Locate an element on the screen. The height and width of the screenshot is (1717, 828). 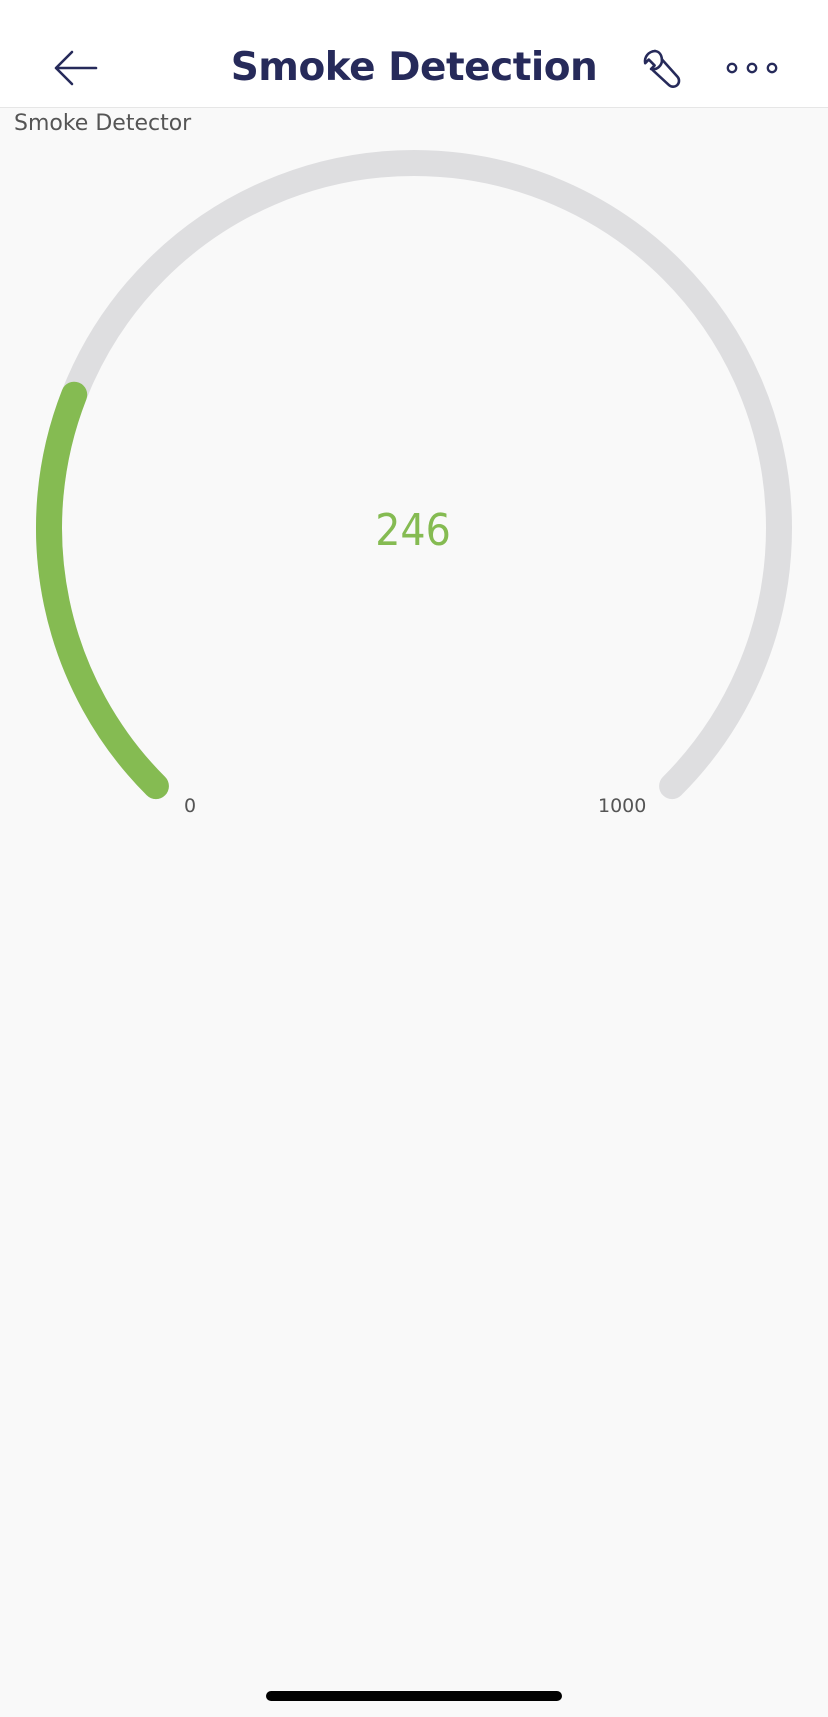
back-button is located at coordinates (74, 68).